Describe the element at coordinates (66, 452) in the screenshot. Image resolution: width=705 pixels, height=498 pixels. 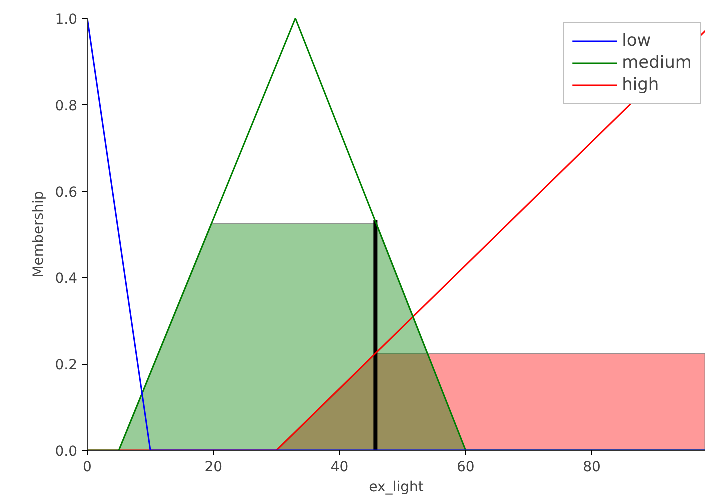
I see `y-tick-label: 0.0` at that location.